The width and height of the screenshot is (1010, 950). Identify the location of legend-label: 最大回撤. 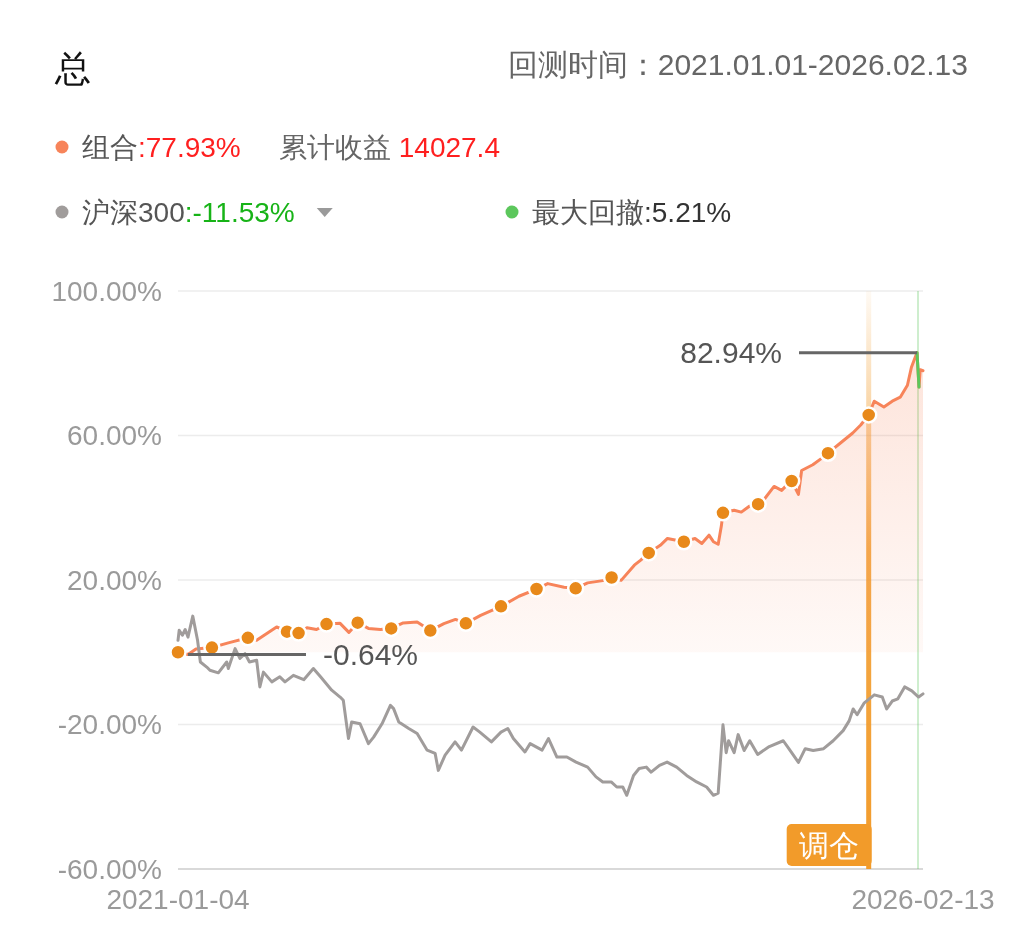
(588, 212).